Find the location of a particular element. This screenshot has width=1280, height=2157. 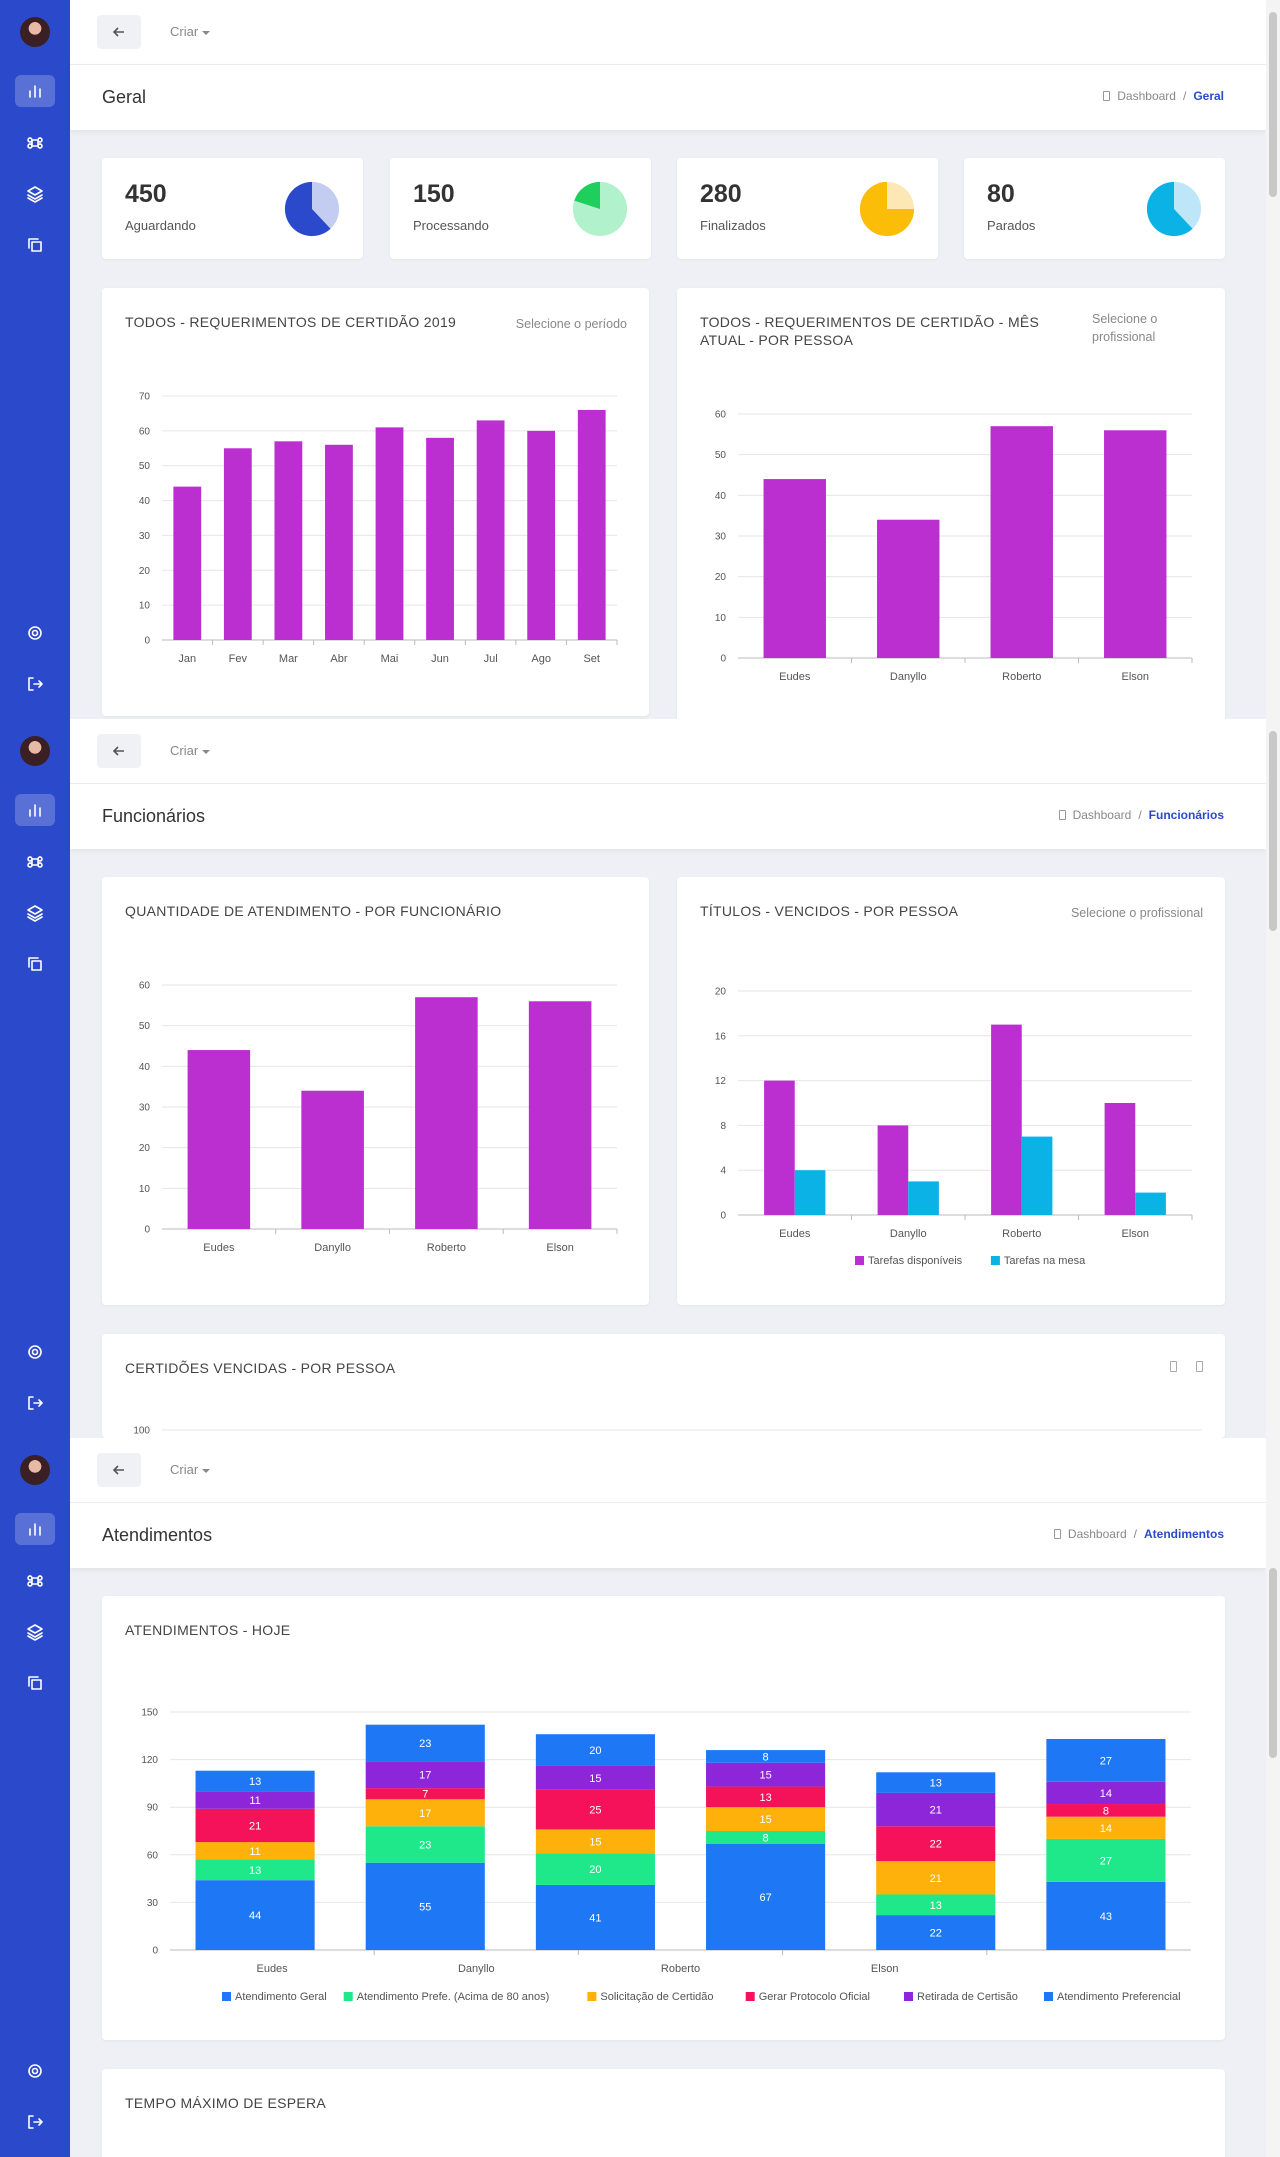

x-tick-label: Danyllo is located at coordinates (332, 1248).